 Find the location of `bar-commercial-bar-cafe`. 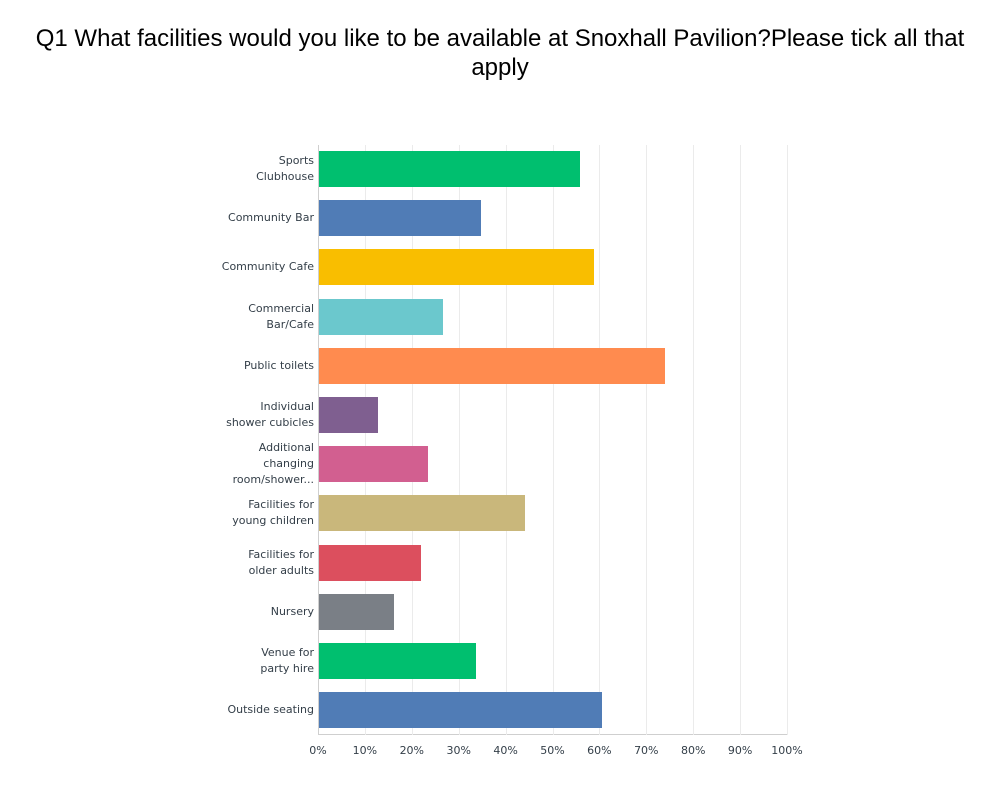

bar-commercial-bar-cafe is located at coordinates (381, 316).